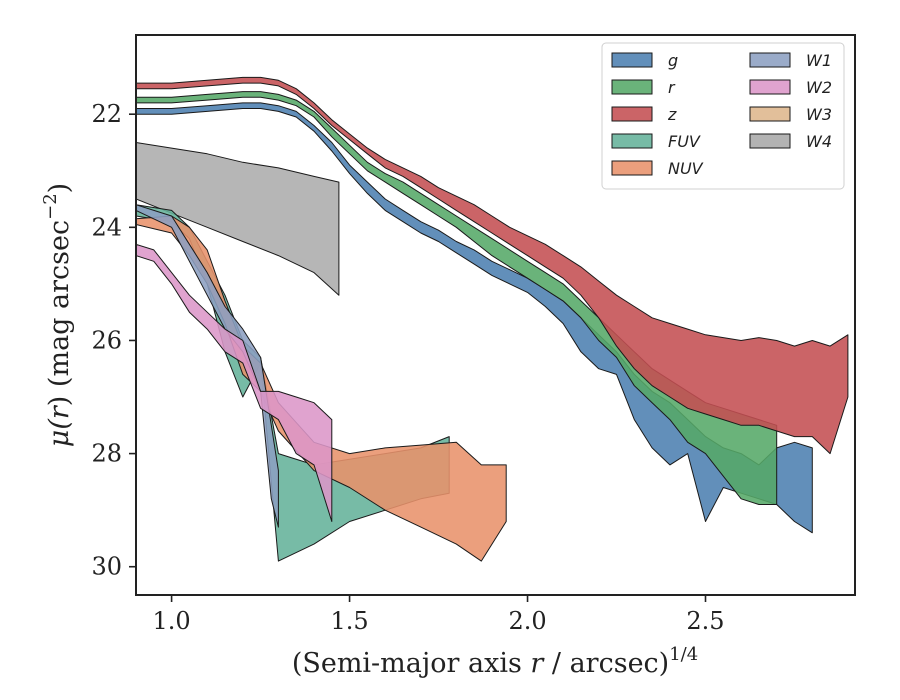  I want to click on y-axis-label-rest: ) (mag arcsec, so click(59, 313).